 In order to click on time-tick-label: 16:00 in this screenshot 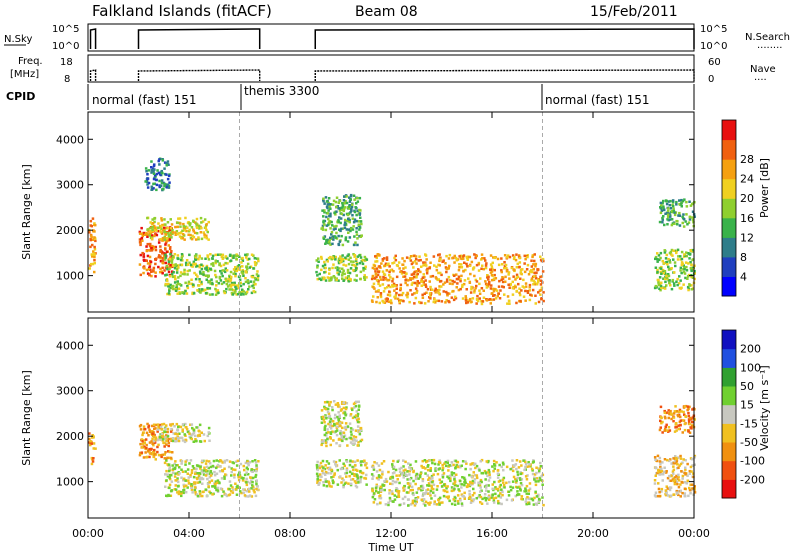, I will do `click(492, 533)`.